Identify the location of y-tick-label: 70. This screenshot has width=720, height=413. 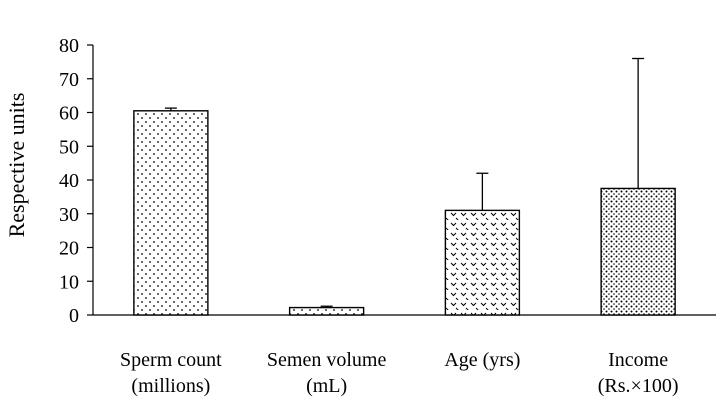
(69, 80).